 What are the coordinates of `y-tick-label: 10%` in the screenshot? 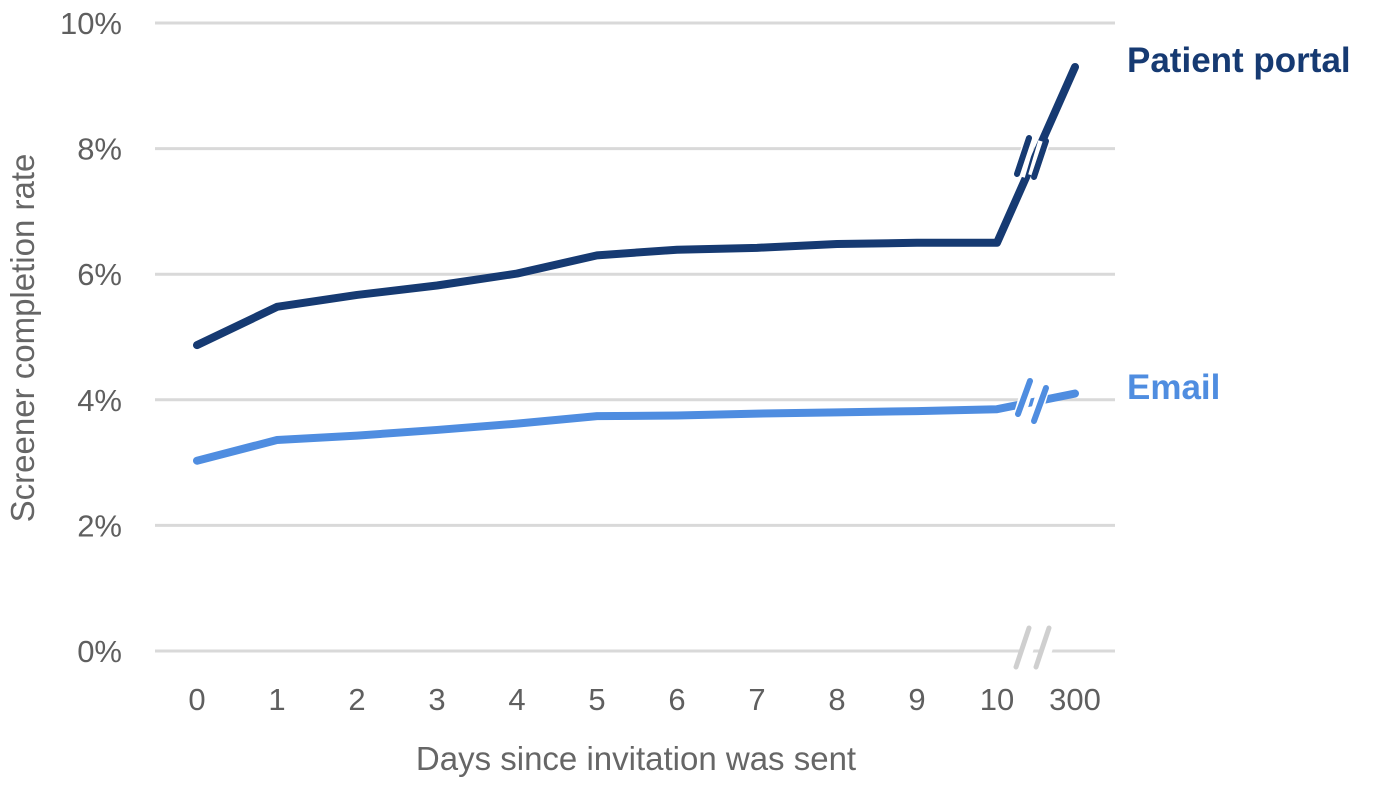 It's located at (91, 23).